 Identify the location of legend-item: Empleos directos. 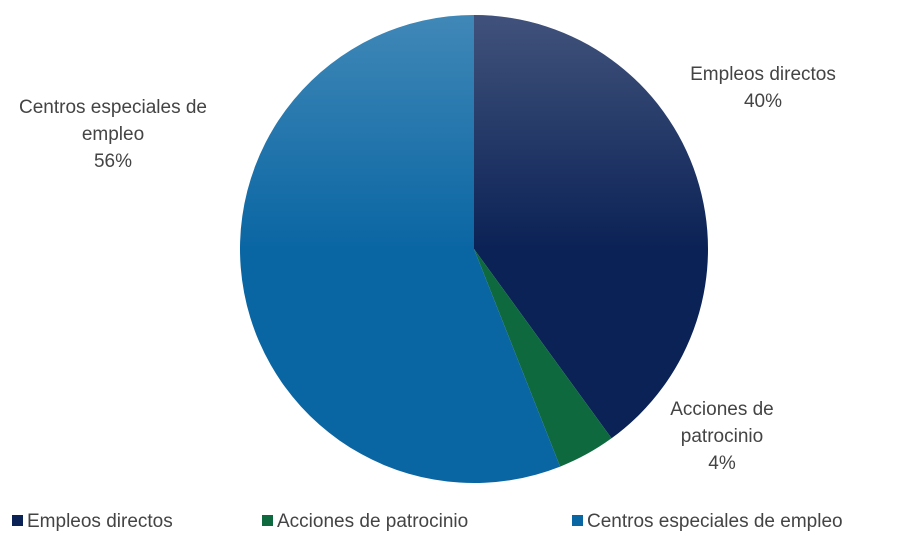
(92, 522).